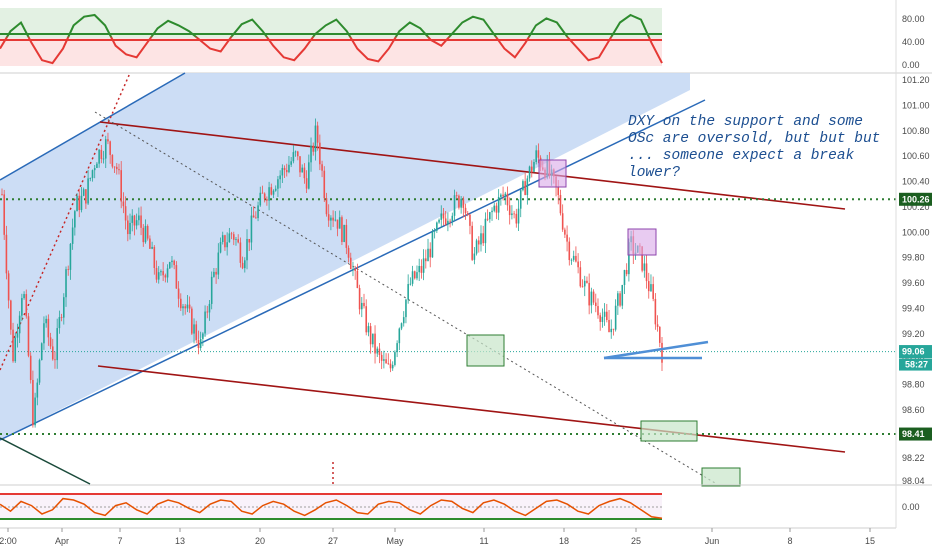 Image resolution: width=932 pixels, height=550 pixels. I want to click on time-tick-label-8: 18, so click(564, 541).